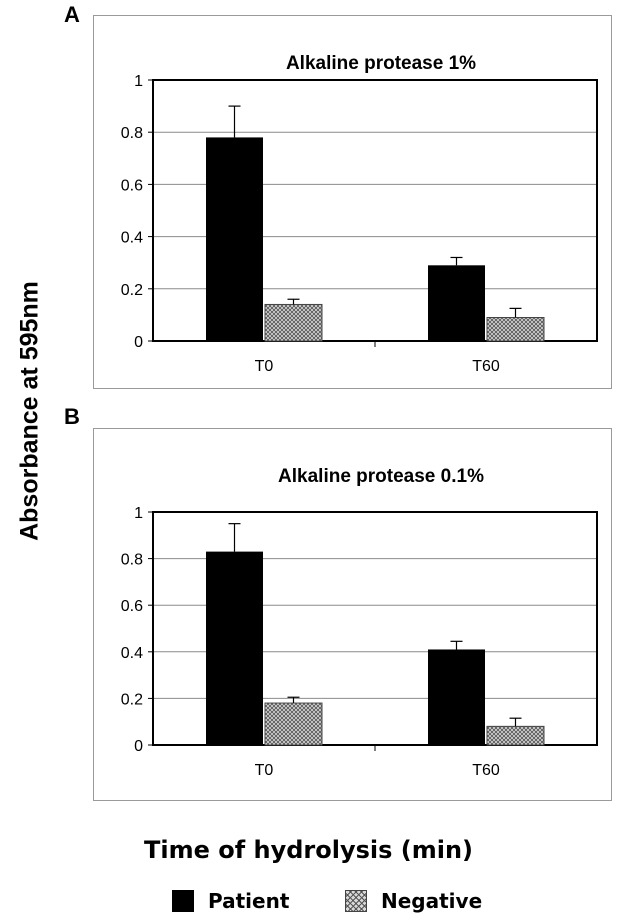 Image resolution: width=617 pixels, height=920 pixels. What do you see at coordinates (308, 901) in the screenshot?
I see `legend: Patient Negative` at bounding box center [308, 901].